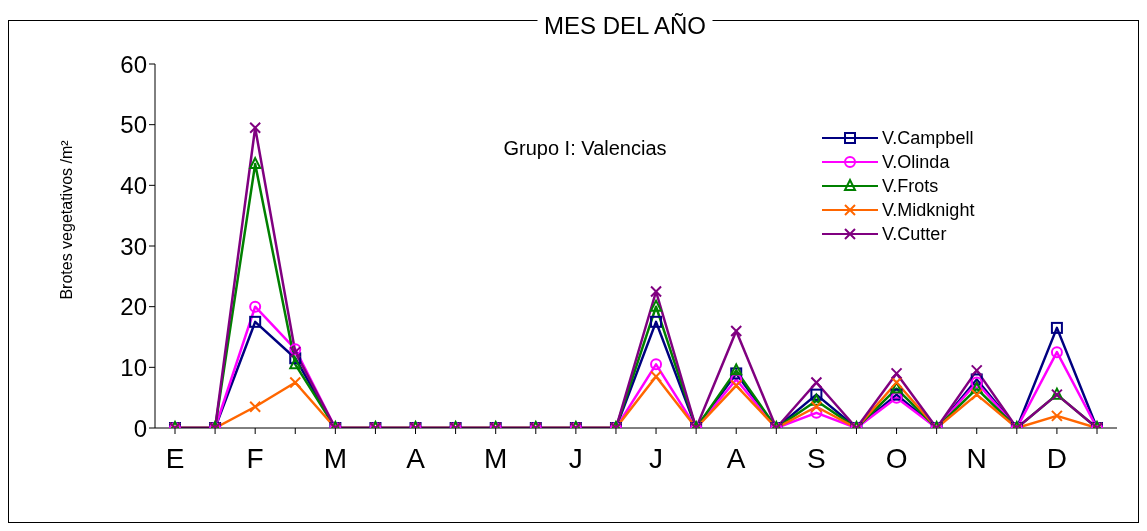 The width and height of the screenshot is (1147, 531). I want to click on chart-title: MES DEL AÑO, so click(625, 25).